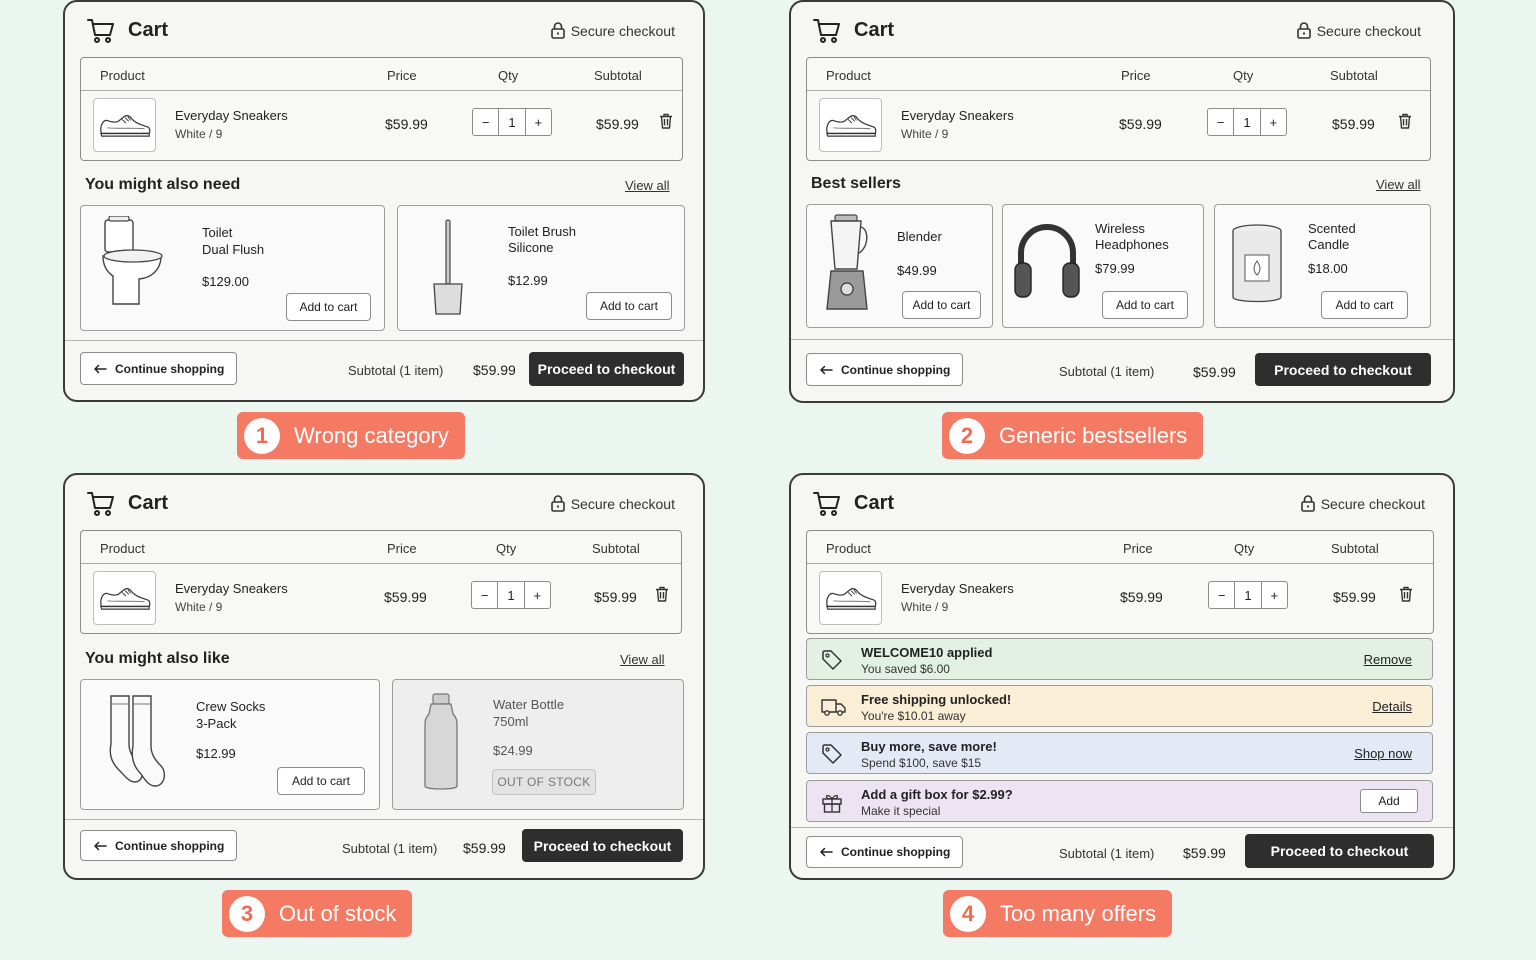  Describe the element at coordinates (1322, 266) in the screenshot. I see `product-card: Scented Candle $18.00 Add to cart` at that location.